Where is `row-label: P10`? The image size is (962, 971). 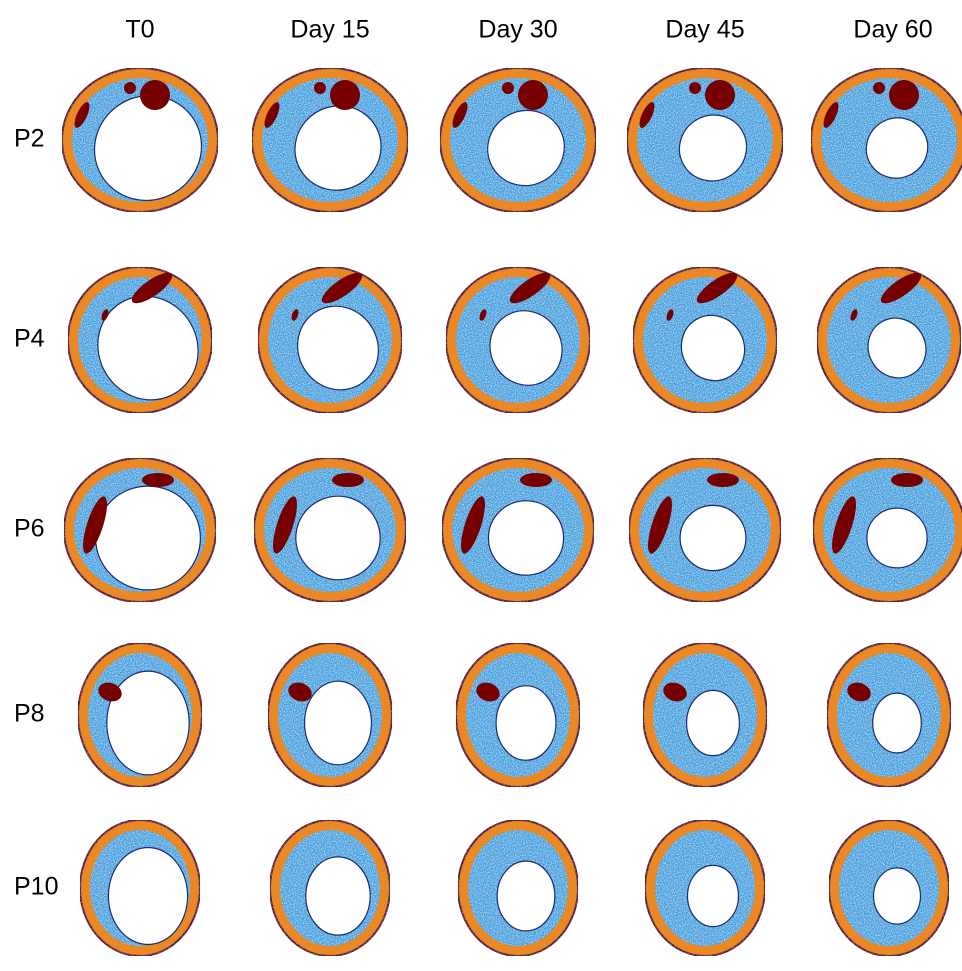 row-label: P10 is located at coordinates (36, 887).